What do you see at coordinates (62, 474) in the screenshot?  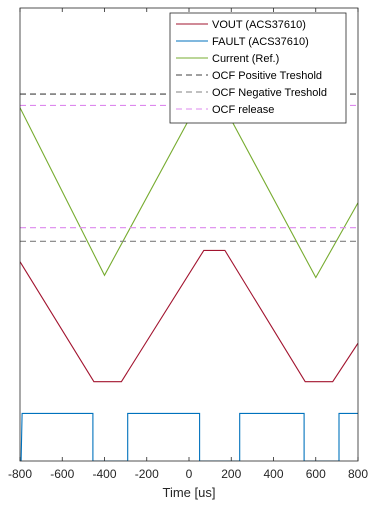 I see `x-tick-label-1: -600` at bounding box center [62, 474].